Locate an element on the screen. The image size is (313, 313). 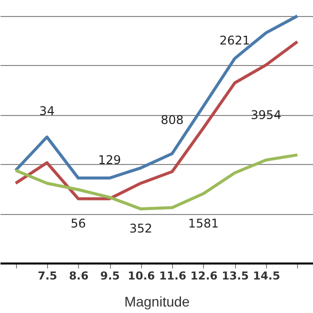
x-tick-label: 8.6 is located at coordinates (79, 276).